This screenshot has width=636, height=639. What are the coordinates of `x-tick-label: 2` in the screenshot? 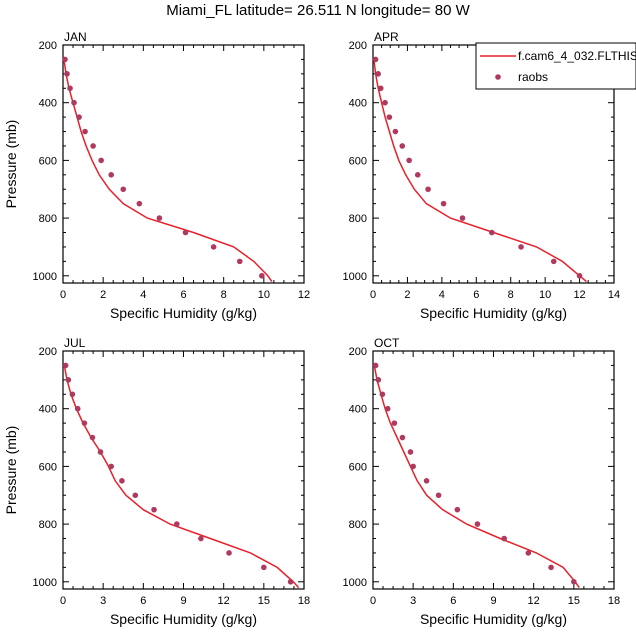 It's located at (103, 295).